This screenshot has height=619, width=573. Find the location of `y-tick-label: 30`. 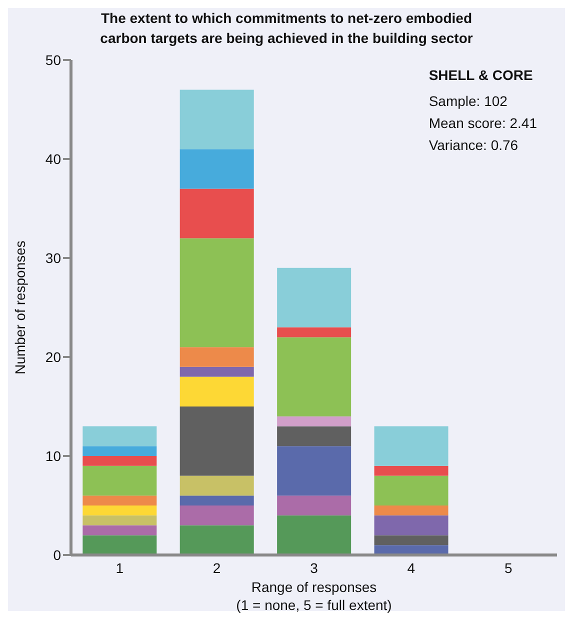

y-tick-label: 30 is located at coordinates (53, 258).